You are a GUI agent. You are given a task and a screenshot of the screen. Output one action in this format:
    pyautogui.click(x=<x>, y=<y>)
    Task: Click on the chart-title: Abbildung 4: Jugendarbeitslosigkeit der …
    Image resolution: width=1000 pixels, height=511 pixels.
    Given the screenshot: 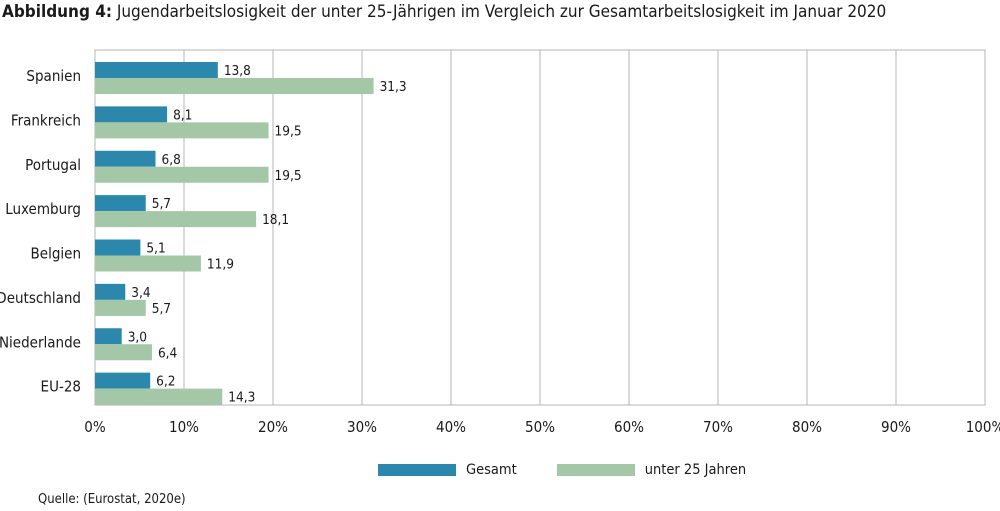 What is the action you would take?
    pyautogui.click(x=444, y=12)
    